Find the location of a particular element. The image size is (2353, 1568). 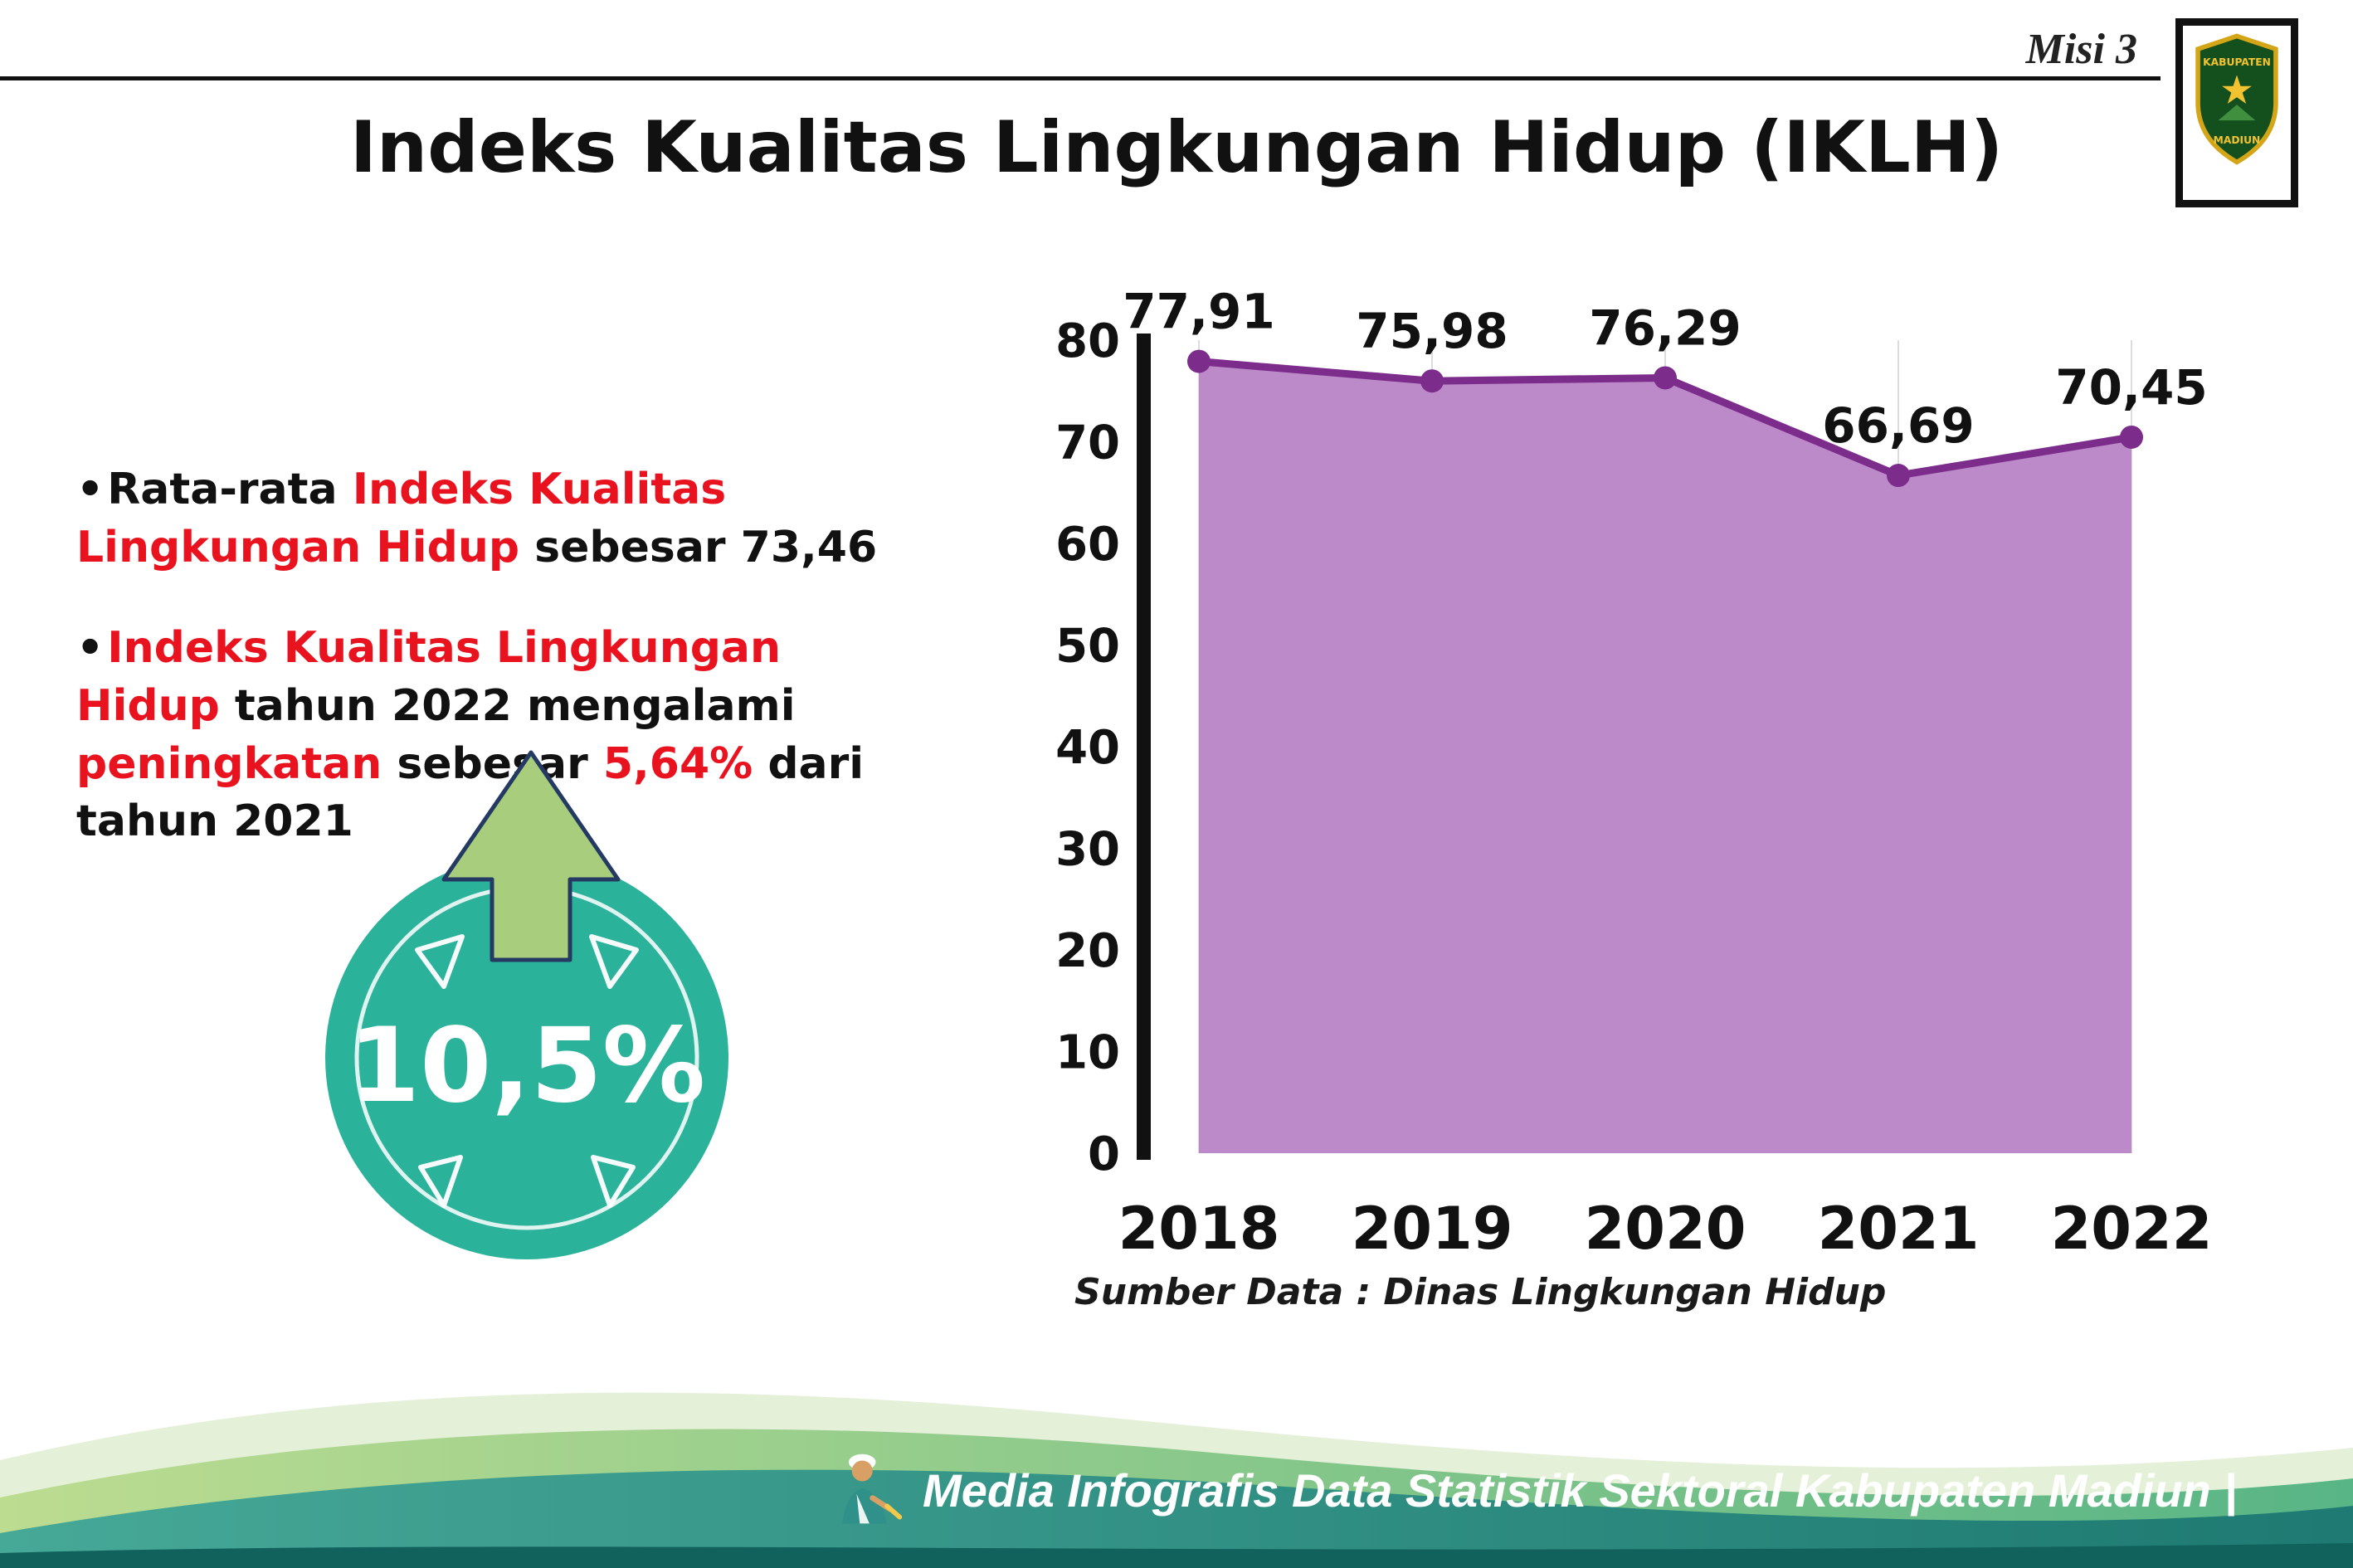

crest-shield is located at coordinates (2236, 99).